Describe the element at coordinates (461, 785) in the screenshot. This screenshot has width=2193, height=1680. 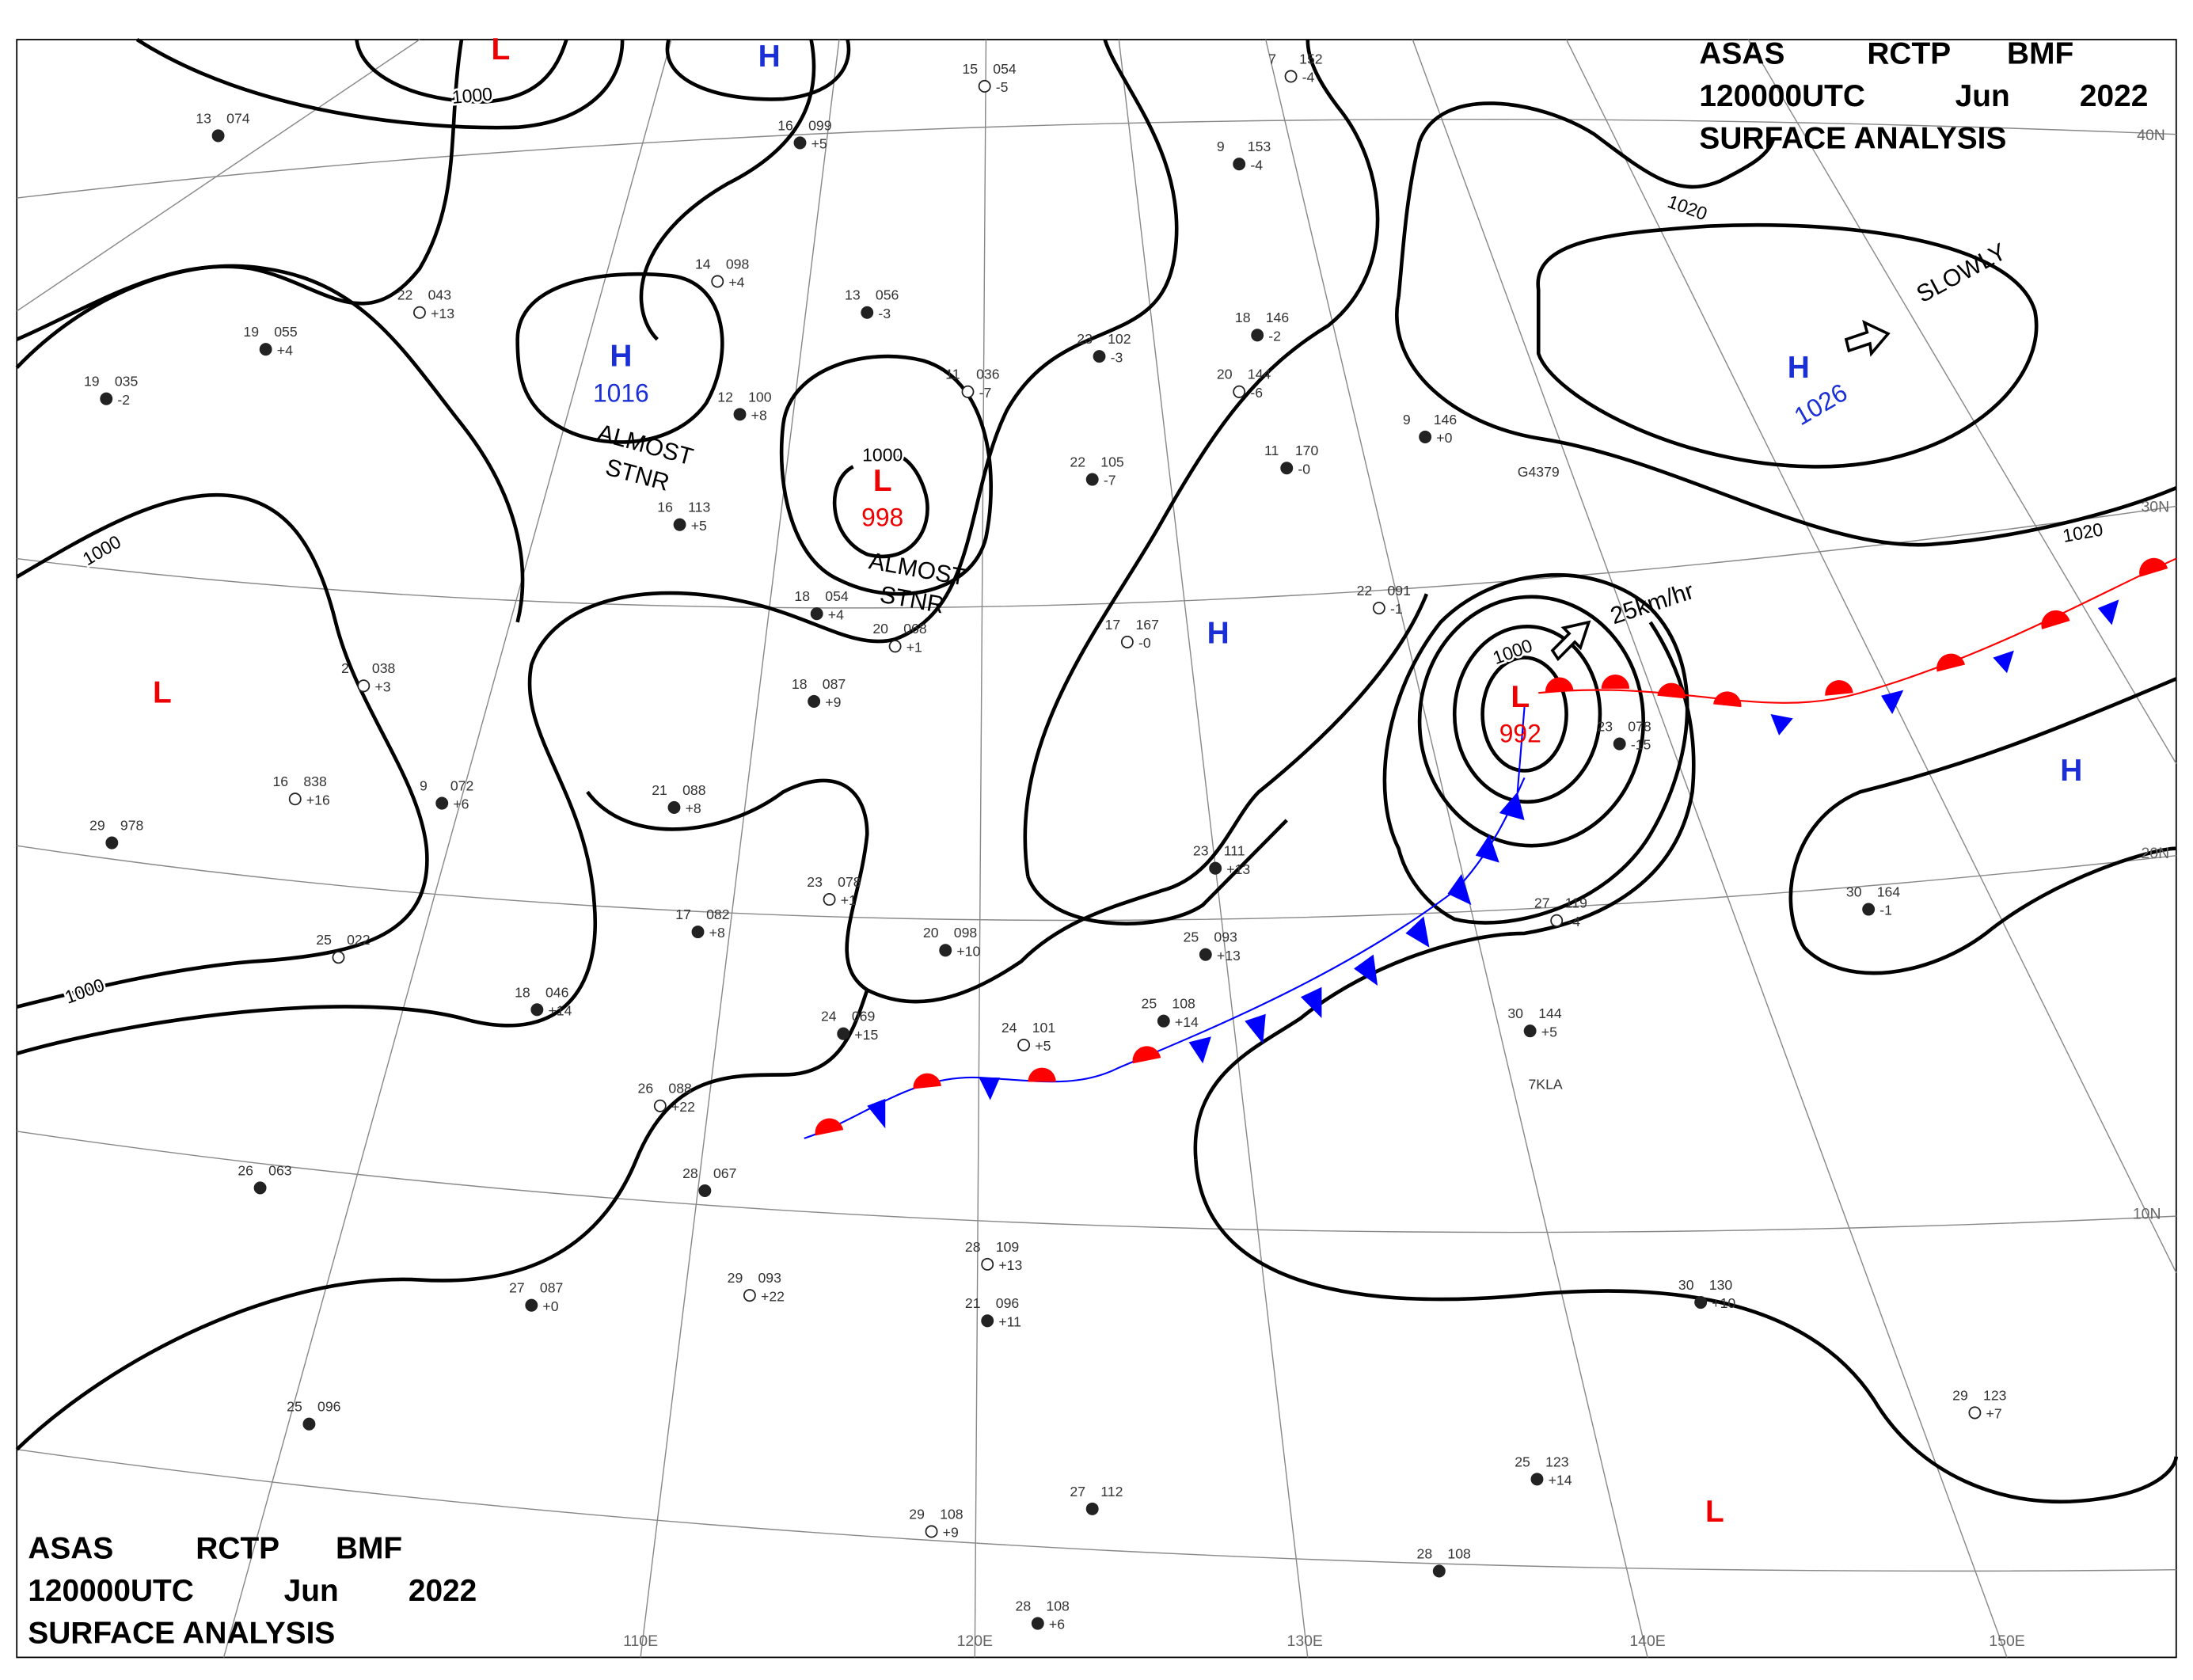
I see `station-pressure: 072` at that location.